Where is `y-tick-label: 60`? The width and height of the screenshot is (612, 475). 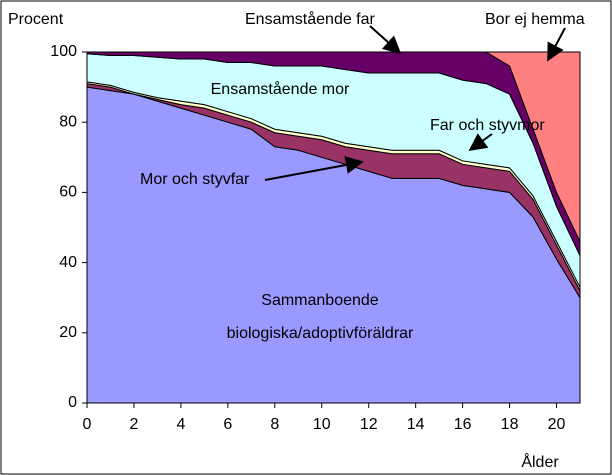 y-tick-label: 60 is located at coordinates (68, 192).